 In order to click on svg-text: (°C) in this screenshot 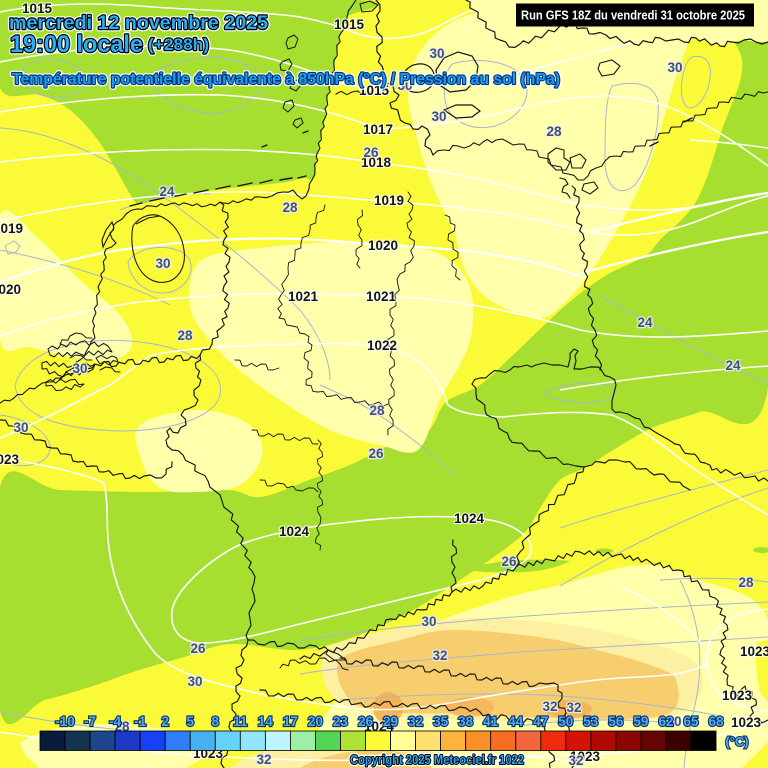, I will do `click(736, 741)`.